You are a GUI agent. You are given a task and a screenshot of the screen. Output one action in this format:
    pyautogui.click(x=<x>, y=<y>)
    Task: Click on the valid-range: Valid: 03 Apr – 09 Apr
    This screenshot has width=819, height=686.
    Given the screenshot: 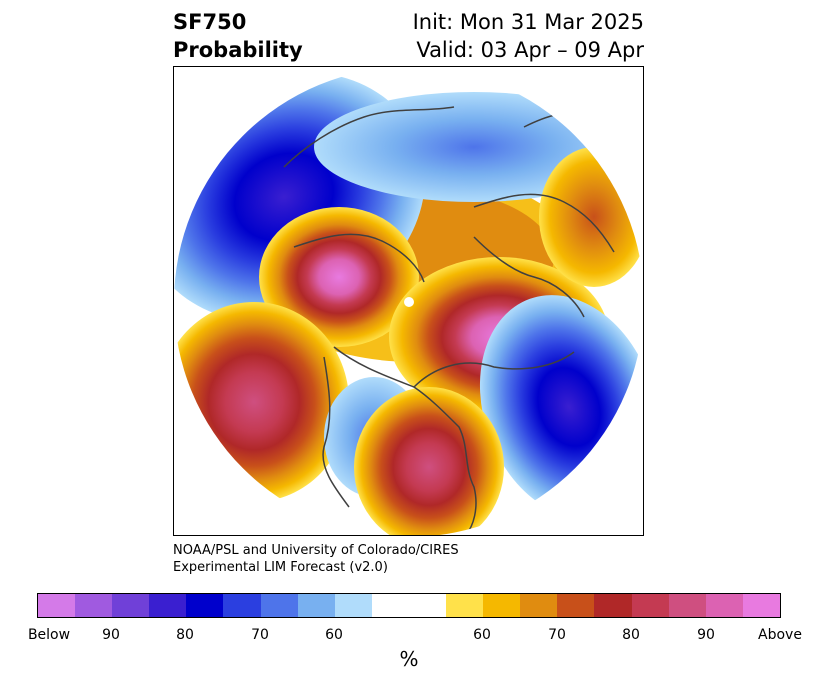 What is the action you would take?
    pyautogui.click(x=530, y=50)
    